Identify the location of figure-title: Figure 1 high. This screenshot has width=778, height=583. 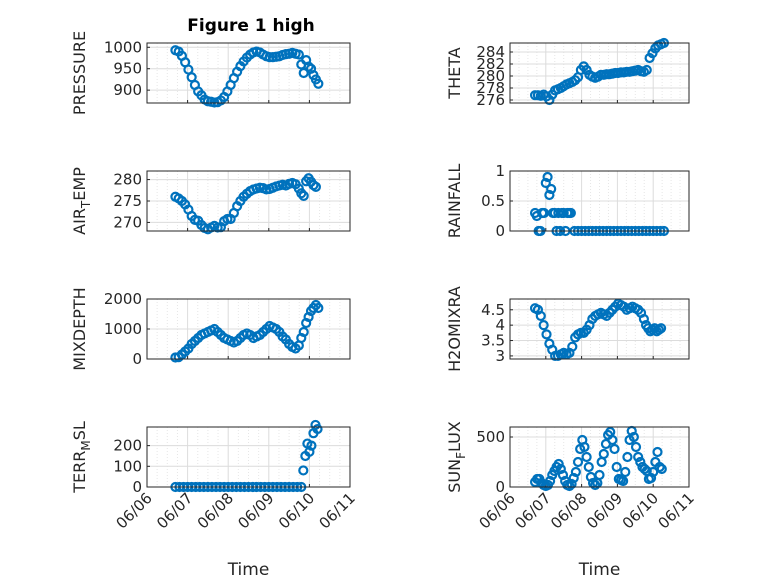
(251, 26).